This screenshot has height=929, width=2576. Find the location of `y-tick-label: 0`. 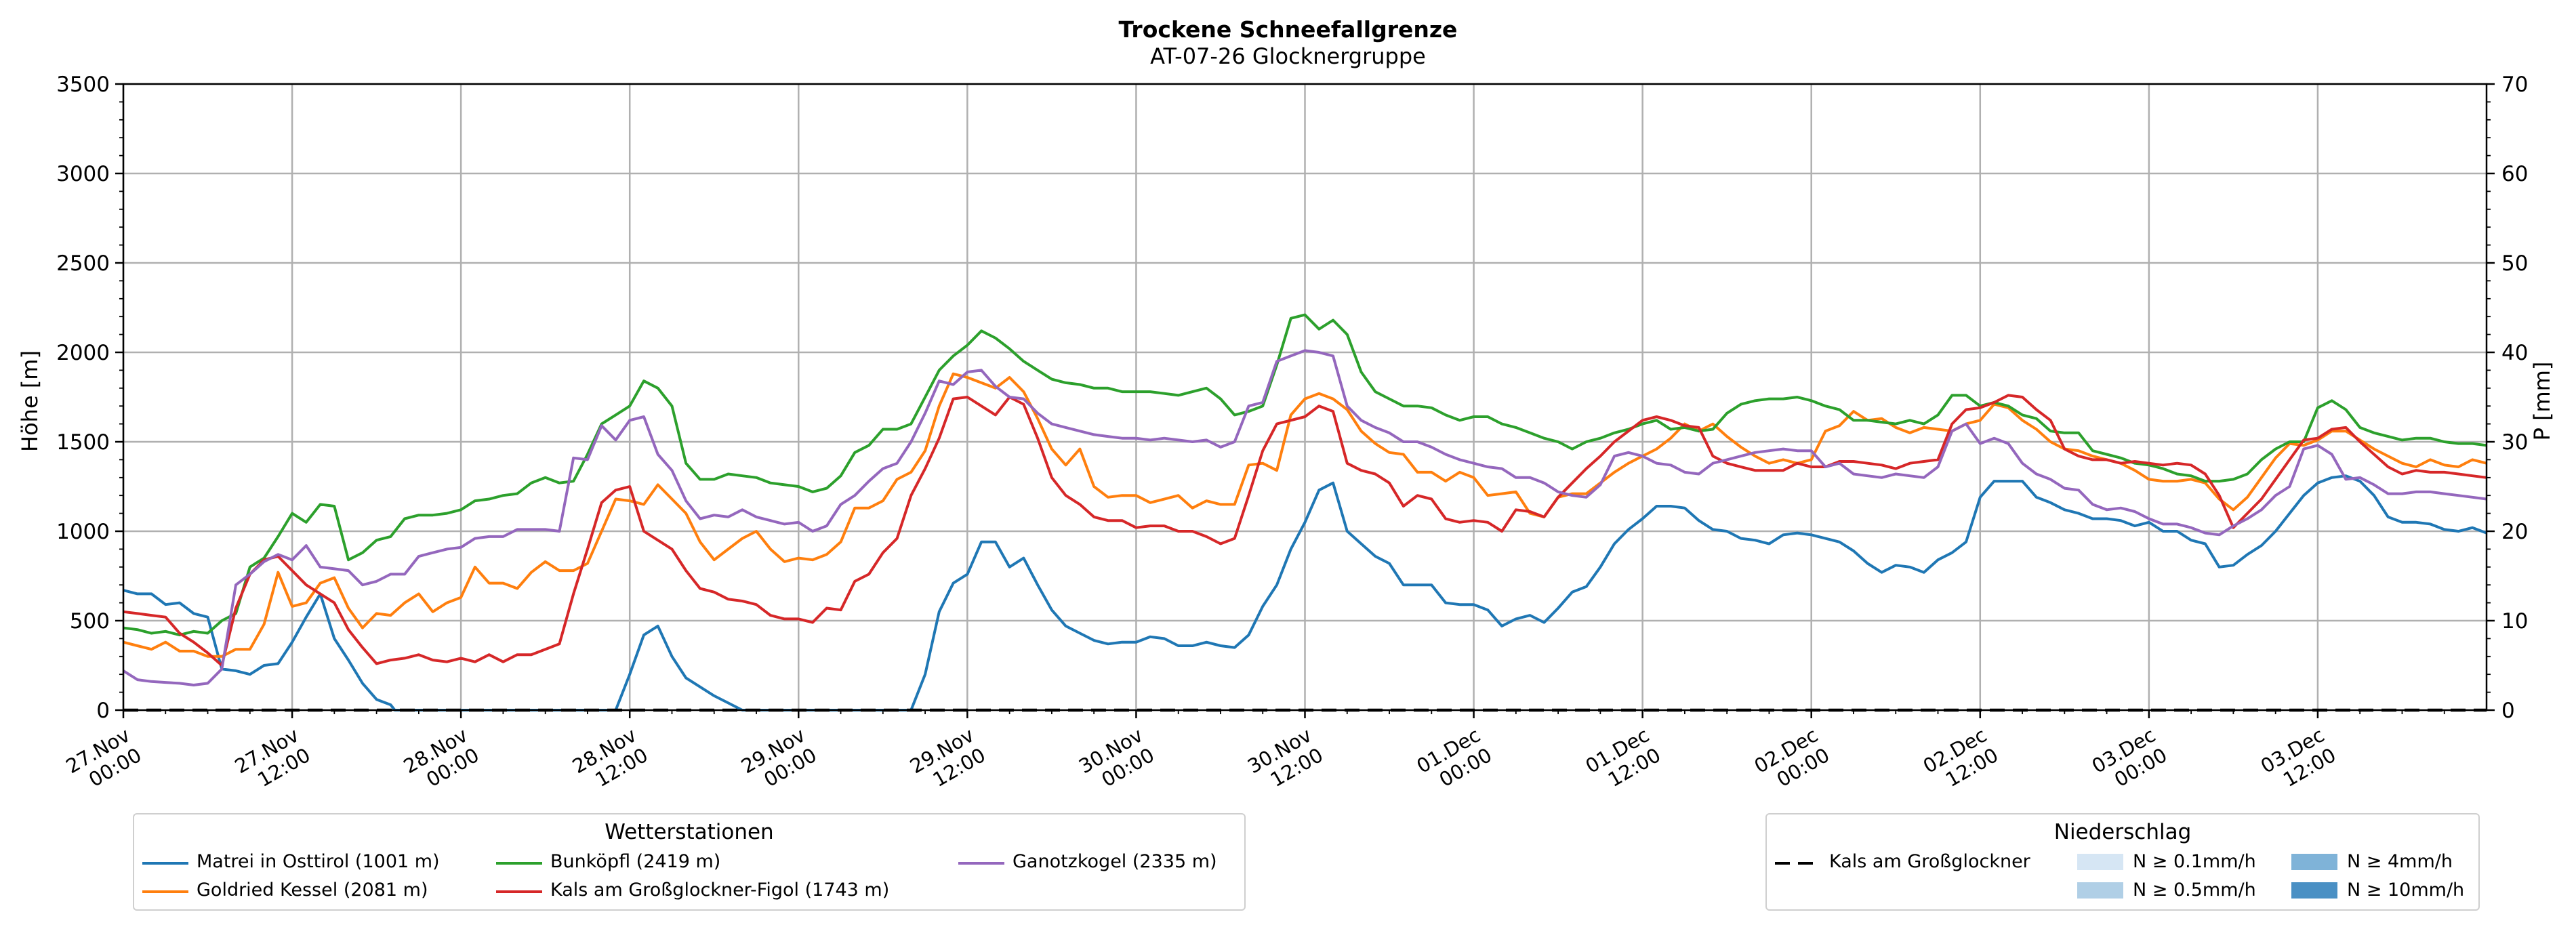

y-tick-label: 0 is located at coordinates (103, 711).